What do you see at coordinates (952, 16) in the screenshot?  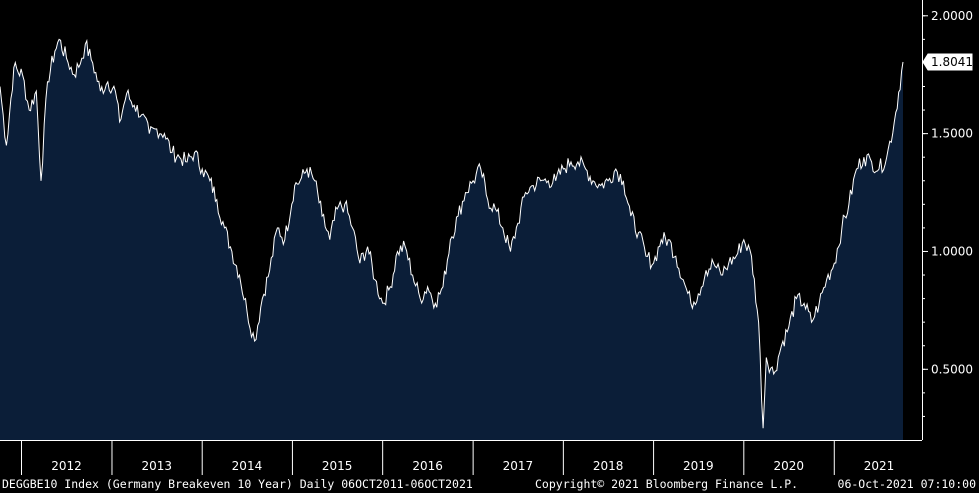 I see `y-tick-label: 2.0000` at bounding box center [952, 16].